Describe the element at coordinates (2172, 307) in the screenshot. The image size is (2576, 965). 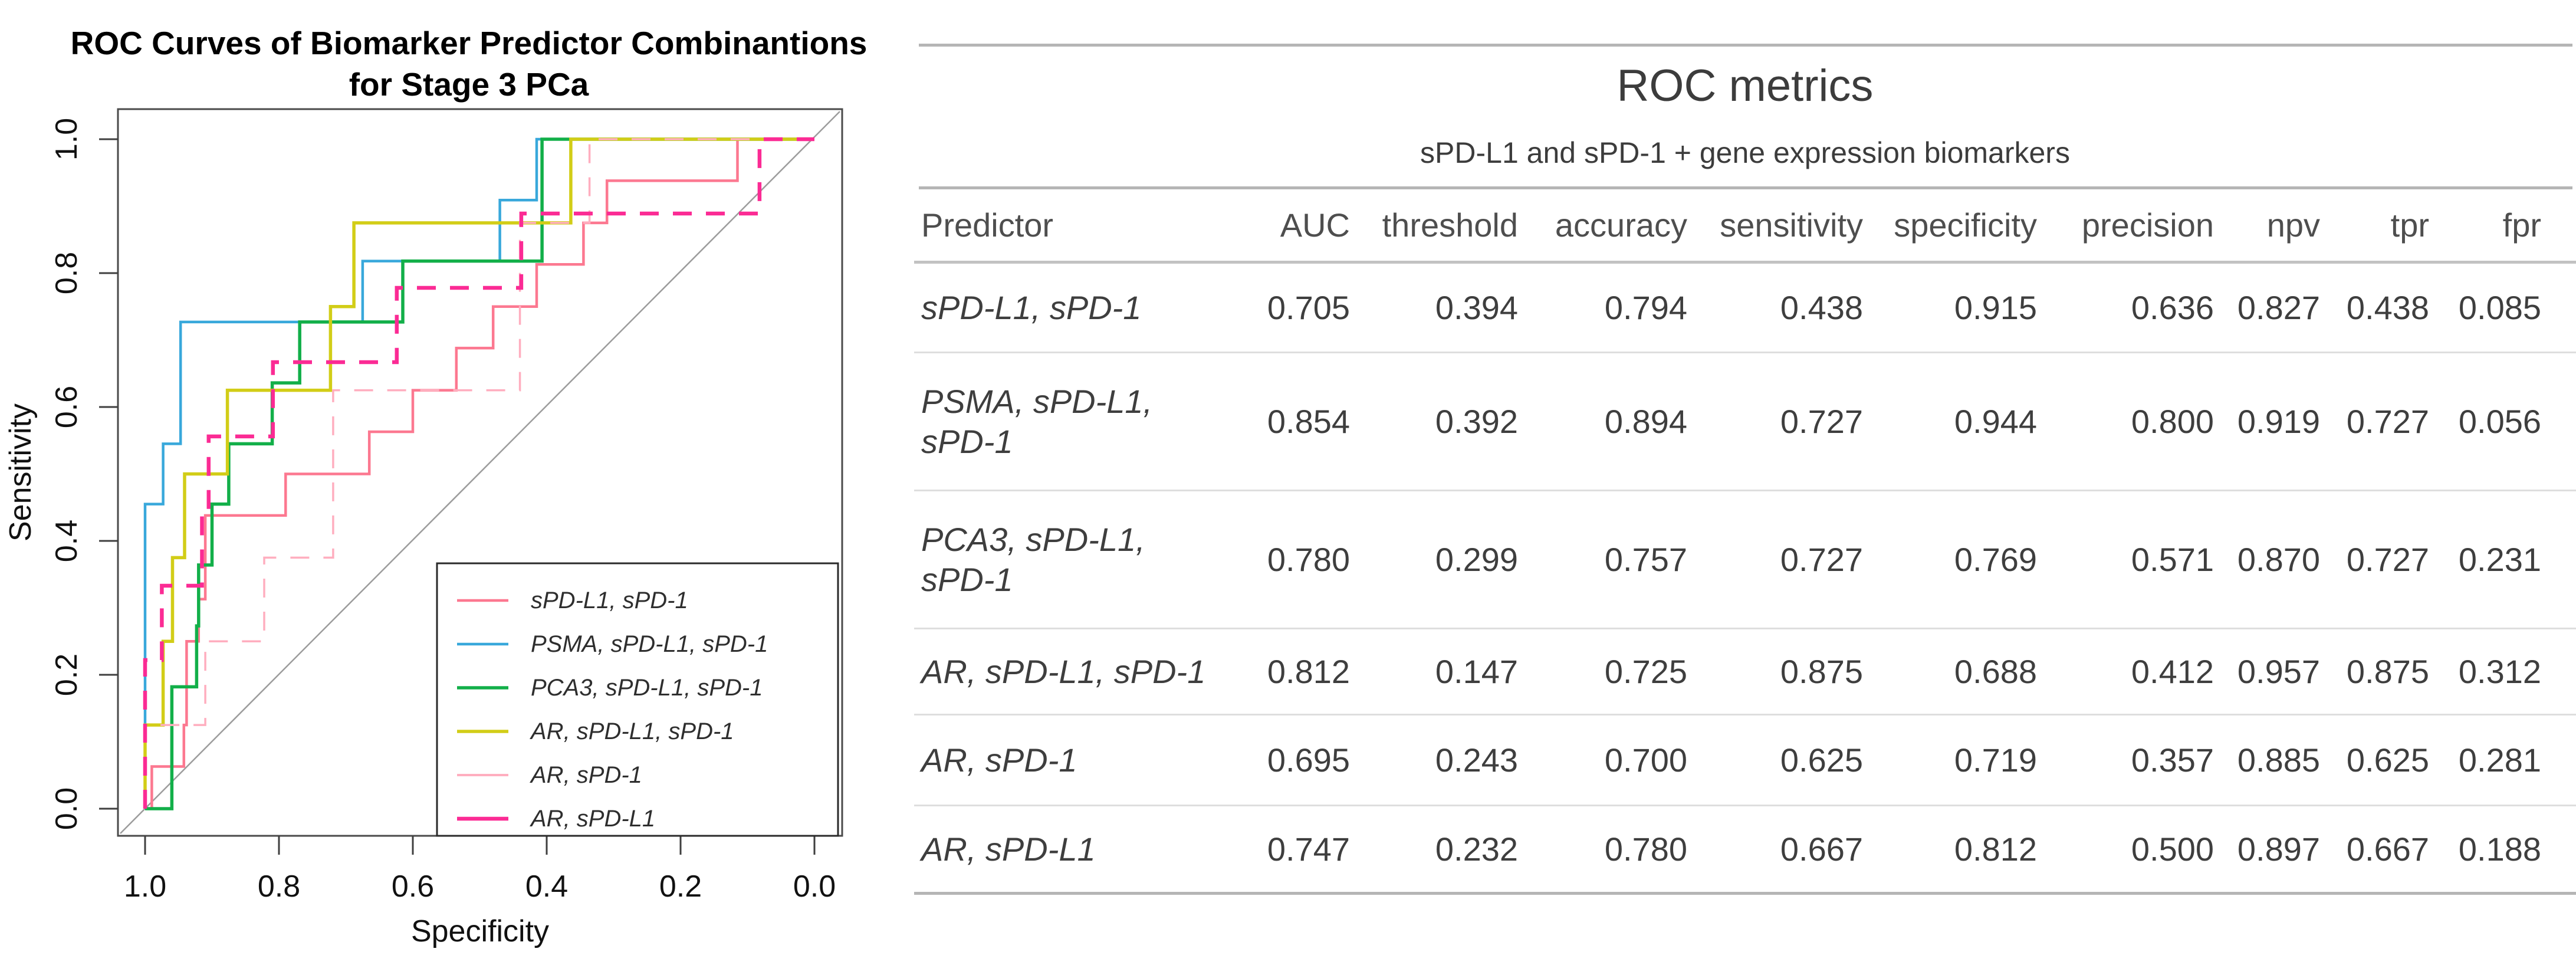
I see `metric-cell: 0.636` at that location.